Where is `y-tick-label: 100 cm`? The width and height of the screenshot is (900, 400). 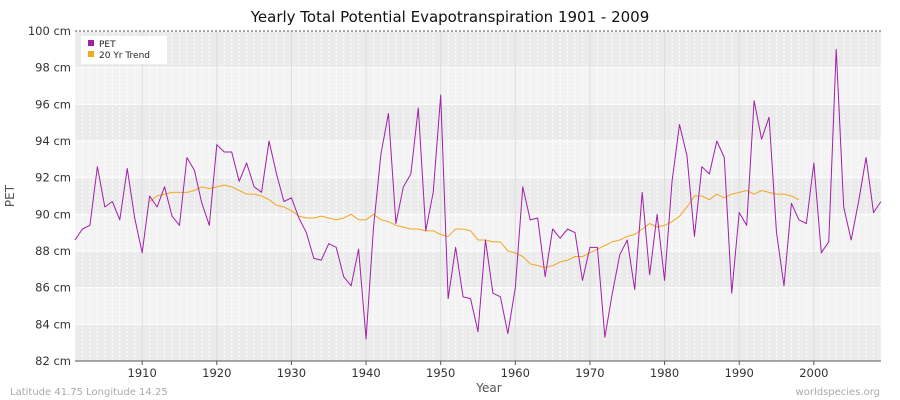
y-tick-label: 100 cm is located at coordinates (49, 31).